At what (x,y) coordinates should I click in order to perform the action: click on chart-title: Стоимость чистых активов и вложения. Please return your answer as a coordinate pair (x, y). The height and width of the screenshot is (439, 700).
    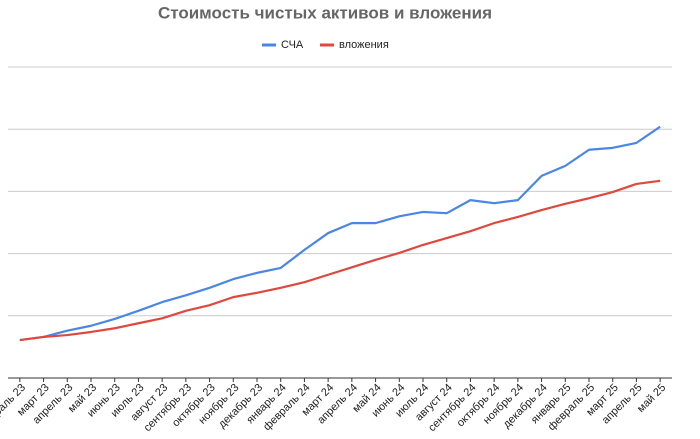
    Looking at the image, I should click on (325, 12).